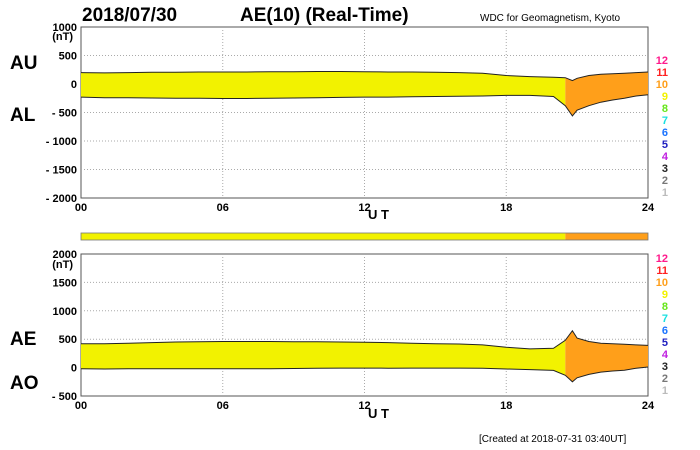  What do you see at coordinates (61, 142) in the screenshot?
I see `y-tick-label: - 1000` at bounding box center [61, 142].